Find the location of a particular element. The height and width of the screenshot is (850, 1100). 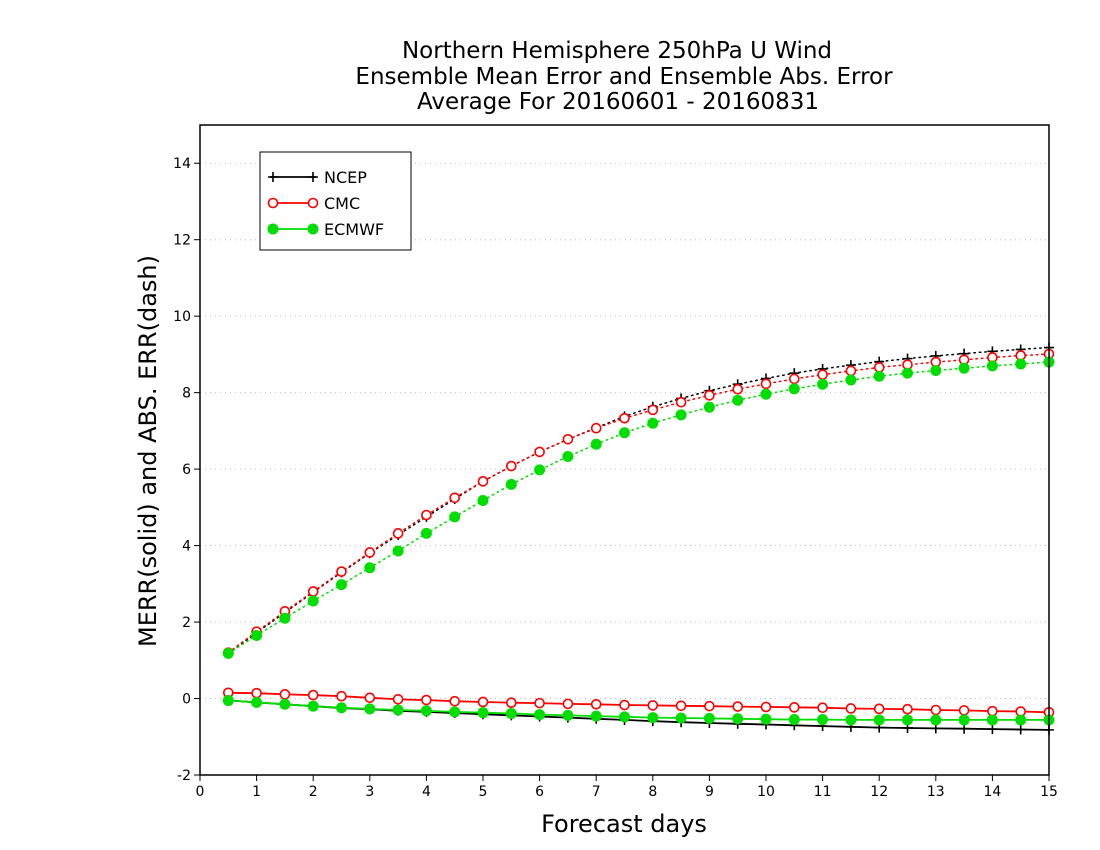

chart-title-line-1: Northern Hemisphere 250hPa U Wind is located at coordinates (617, 51).